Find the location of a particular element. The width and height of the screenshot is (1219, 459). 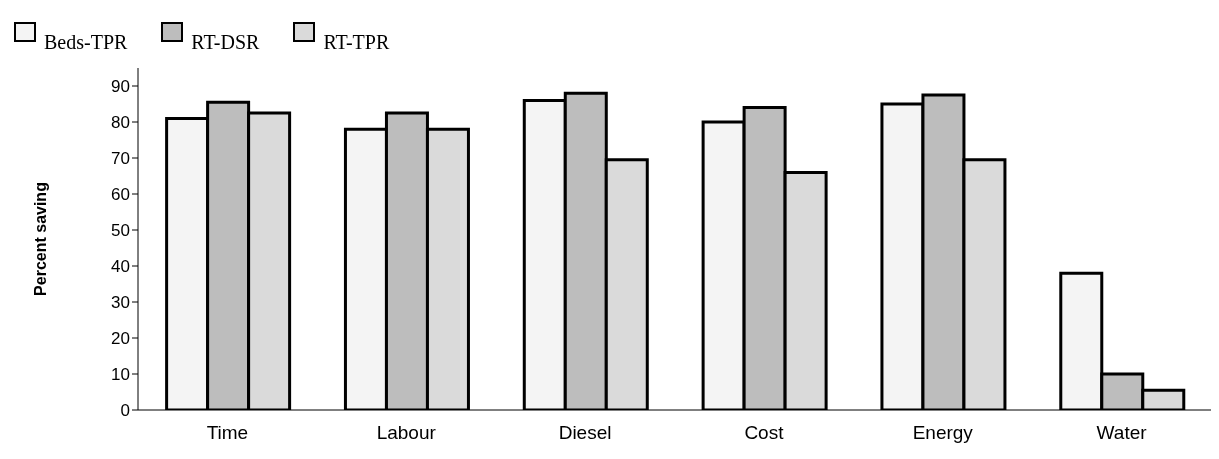

y-tick-label: 70 is located at coordinates (120, 159).